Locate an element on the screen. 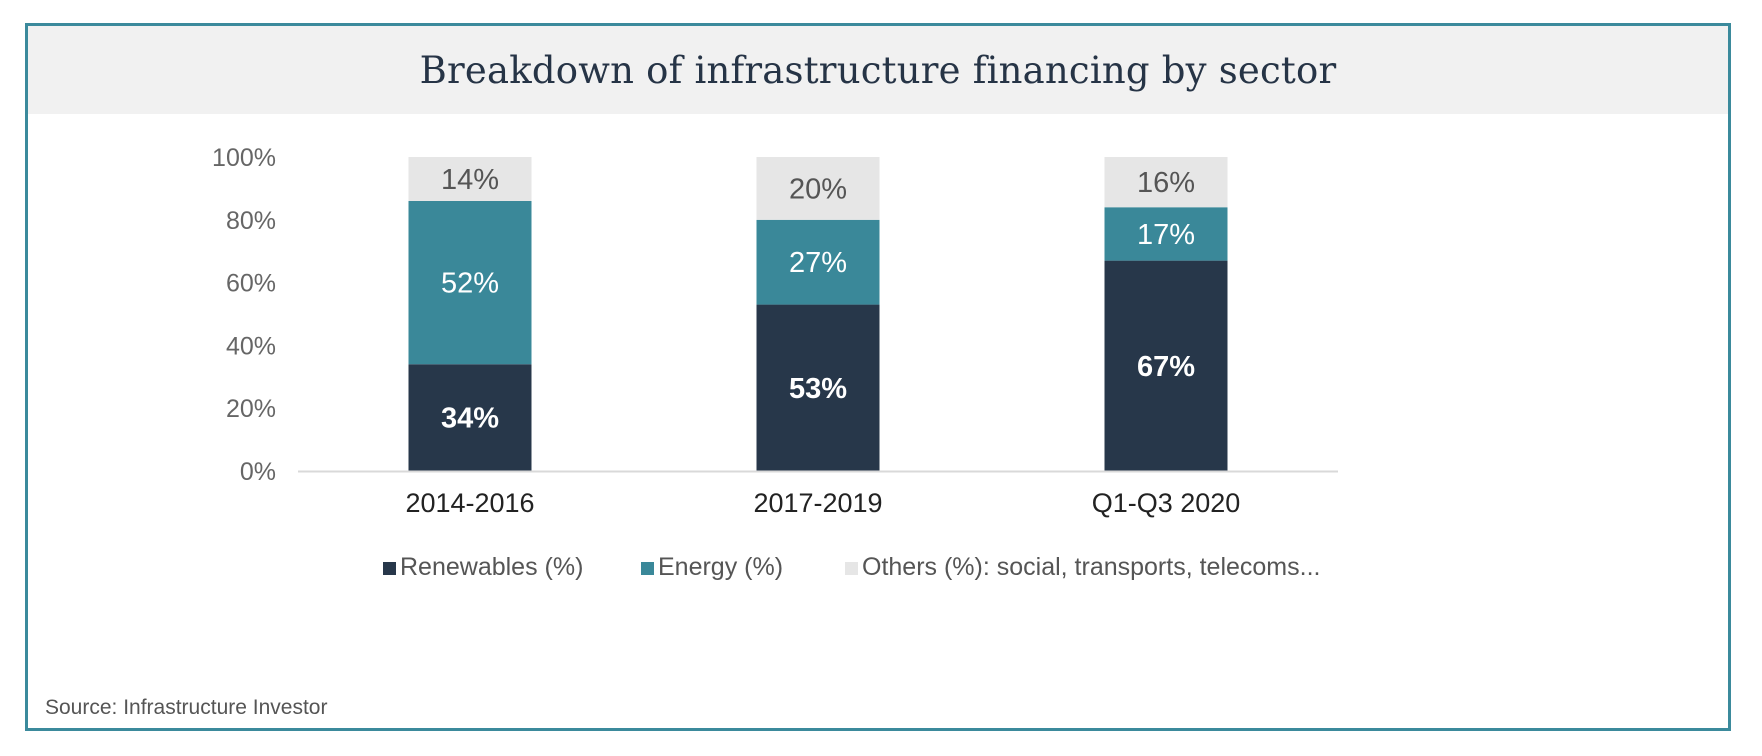 The width and height of the screenshot is (1762, 756). data-label: 53% is located at coordinates (818, 389).